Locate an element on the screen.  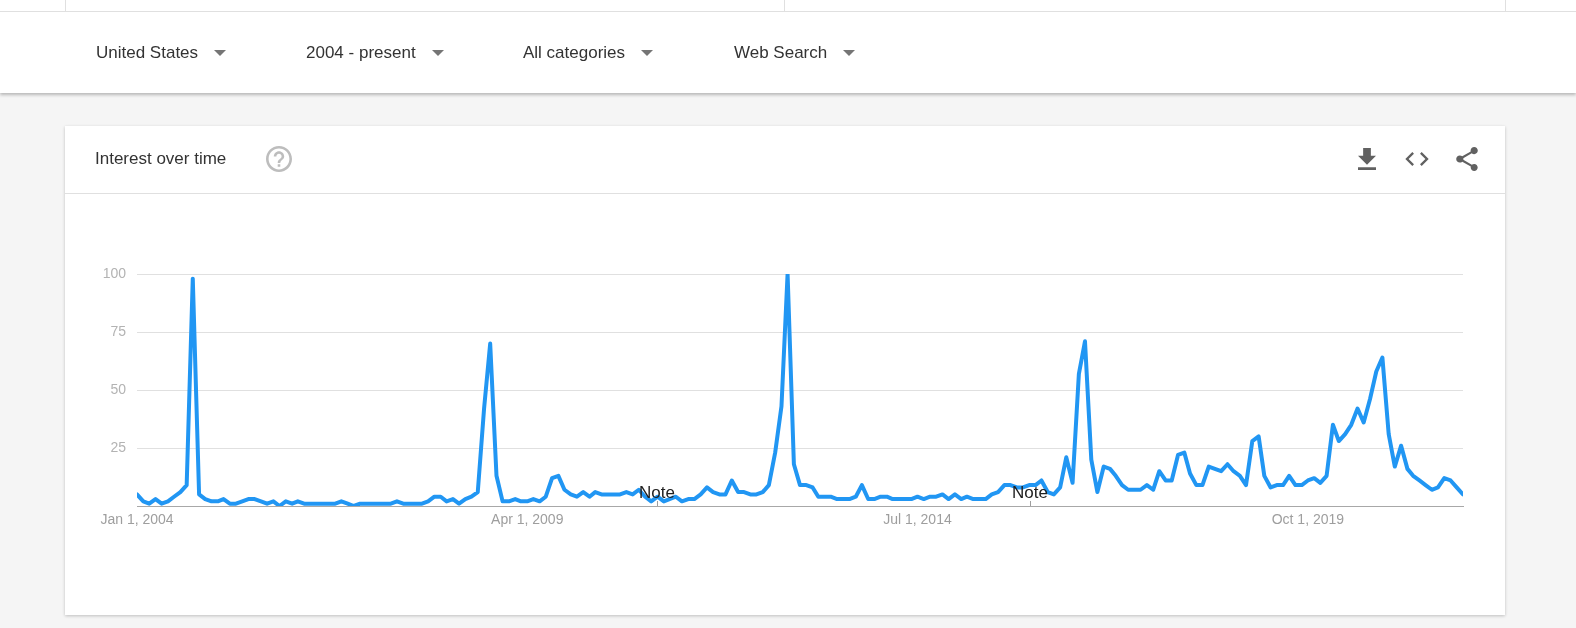
y-tick-label: 25 is located at coordinates (118, 446).